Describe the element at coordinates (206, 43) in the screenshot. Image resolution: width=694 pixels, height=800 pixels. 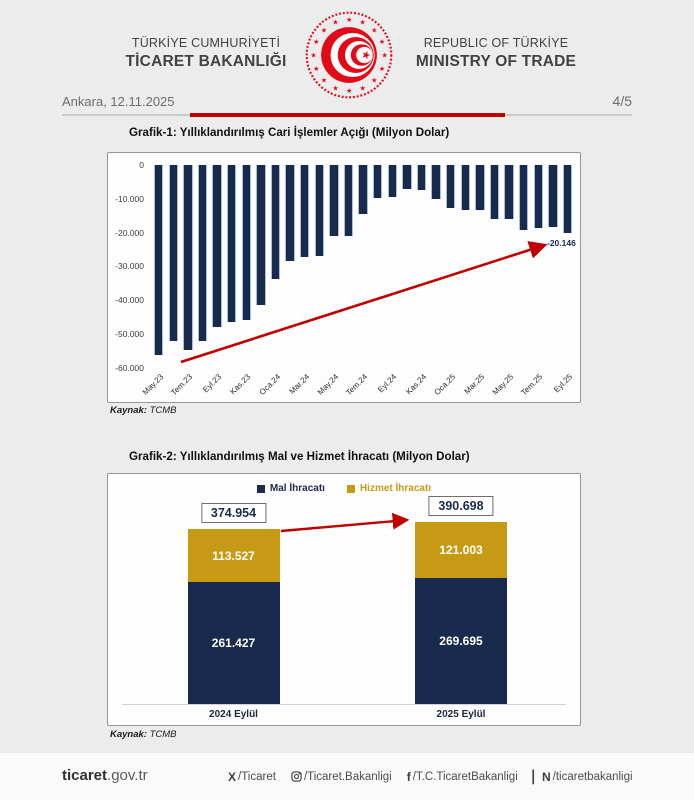
I see `ministry-title-tr-line1: TÜRKİYE CUMHURİYETİ` at that location.